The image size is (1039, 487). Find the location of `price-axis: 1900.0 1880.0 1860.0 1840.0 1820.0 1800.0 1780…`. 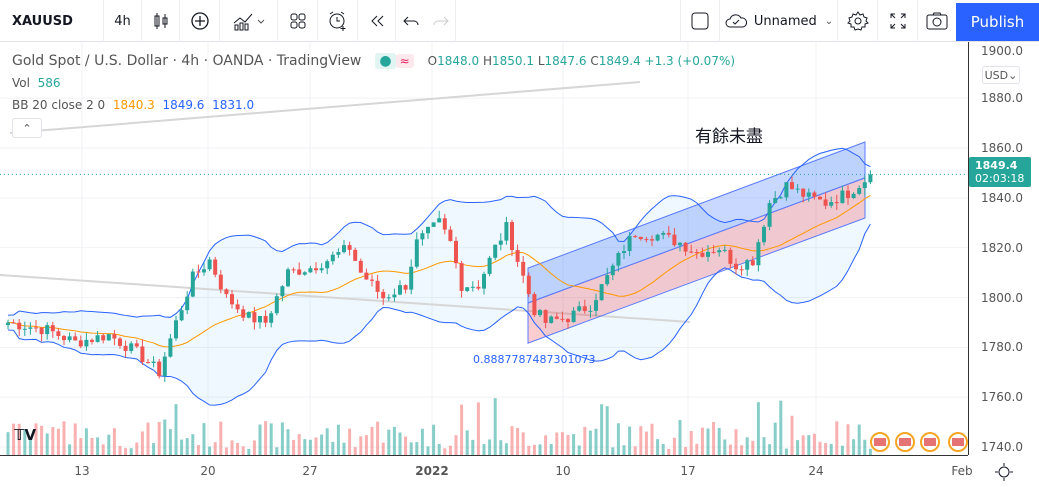

price-axis: 1900.0 1880.0 1860.0 1840.0 1820.0 1800.0 1780… is located at coordinates (1003, 248).